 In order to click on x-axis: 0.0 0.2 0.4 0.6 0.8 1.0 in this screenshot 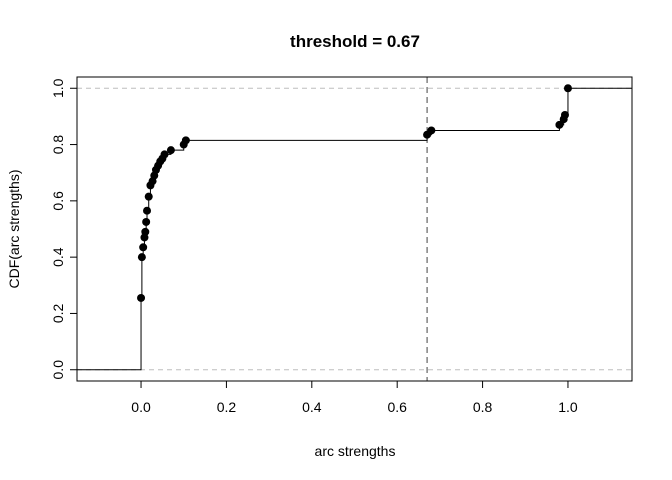, I will do `click(354, 397)`.